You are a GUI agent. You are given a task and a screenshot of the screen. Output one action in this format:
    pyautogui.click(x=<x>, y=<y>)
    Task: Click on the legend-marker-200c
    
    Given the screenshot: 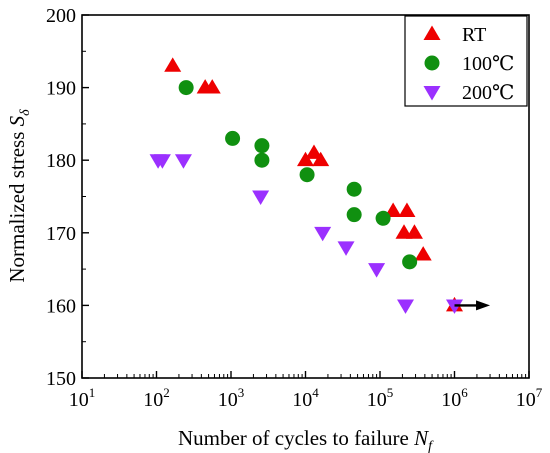 What is the action you would take?
    pyautogui.click(x=432, y=93)
    